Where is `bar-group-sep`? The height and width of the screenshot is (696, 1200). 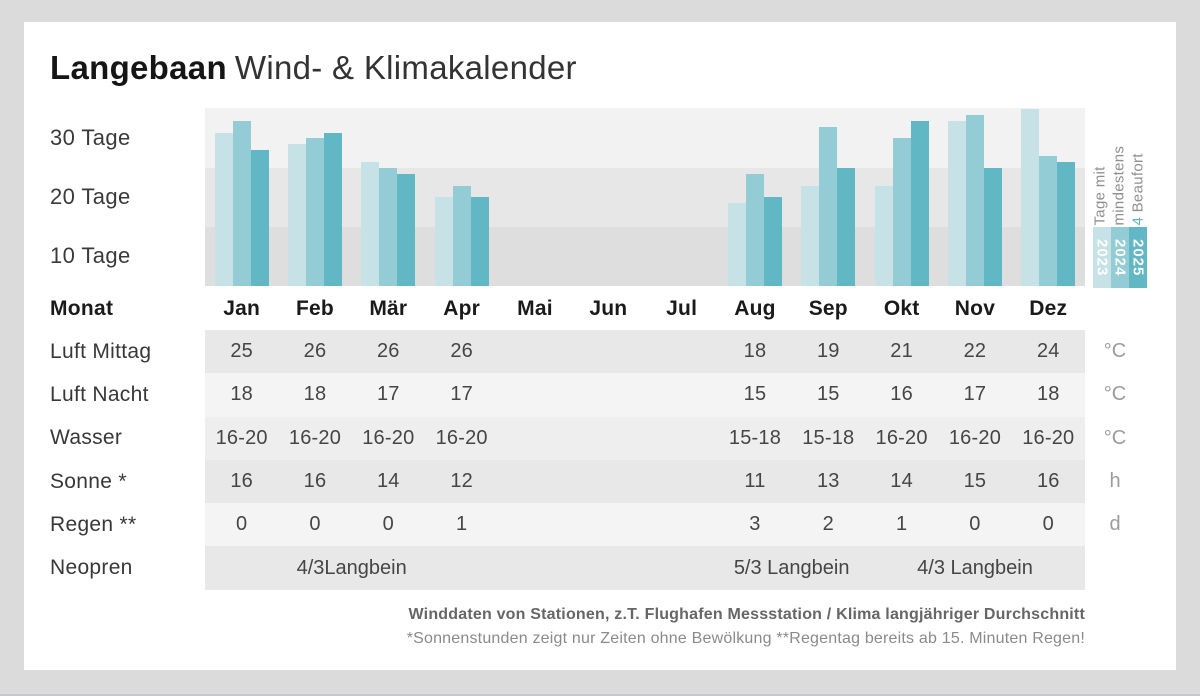 bar-group-sep is located at coordinates (828, 197).